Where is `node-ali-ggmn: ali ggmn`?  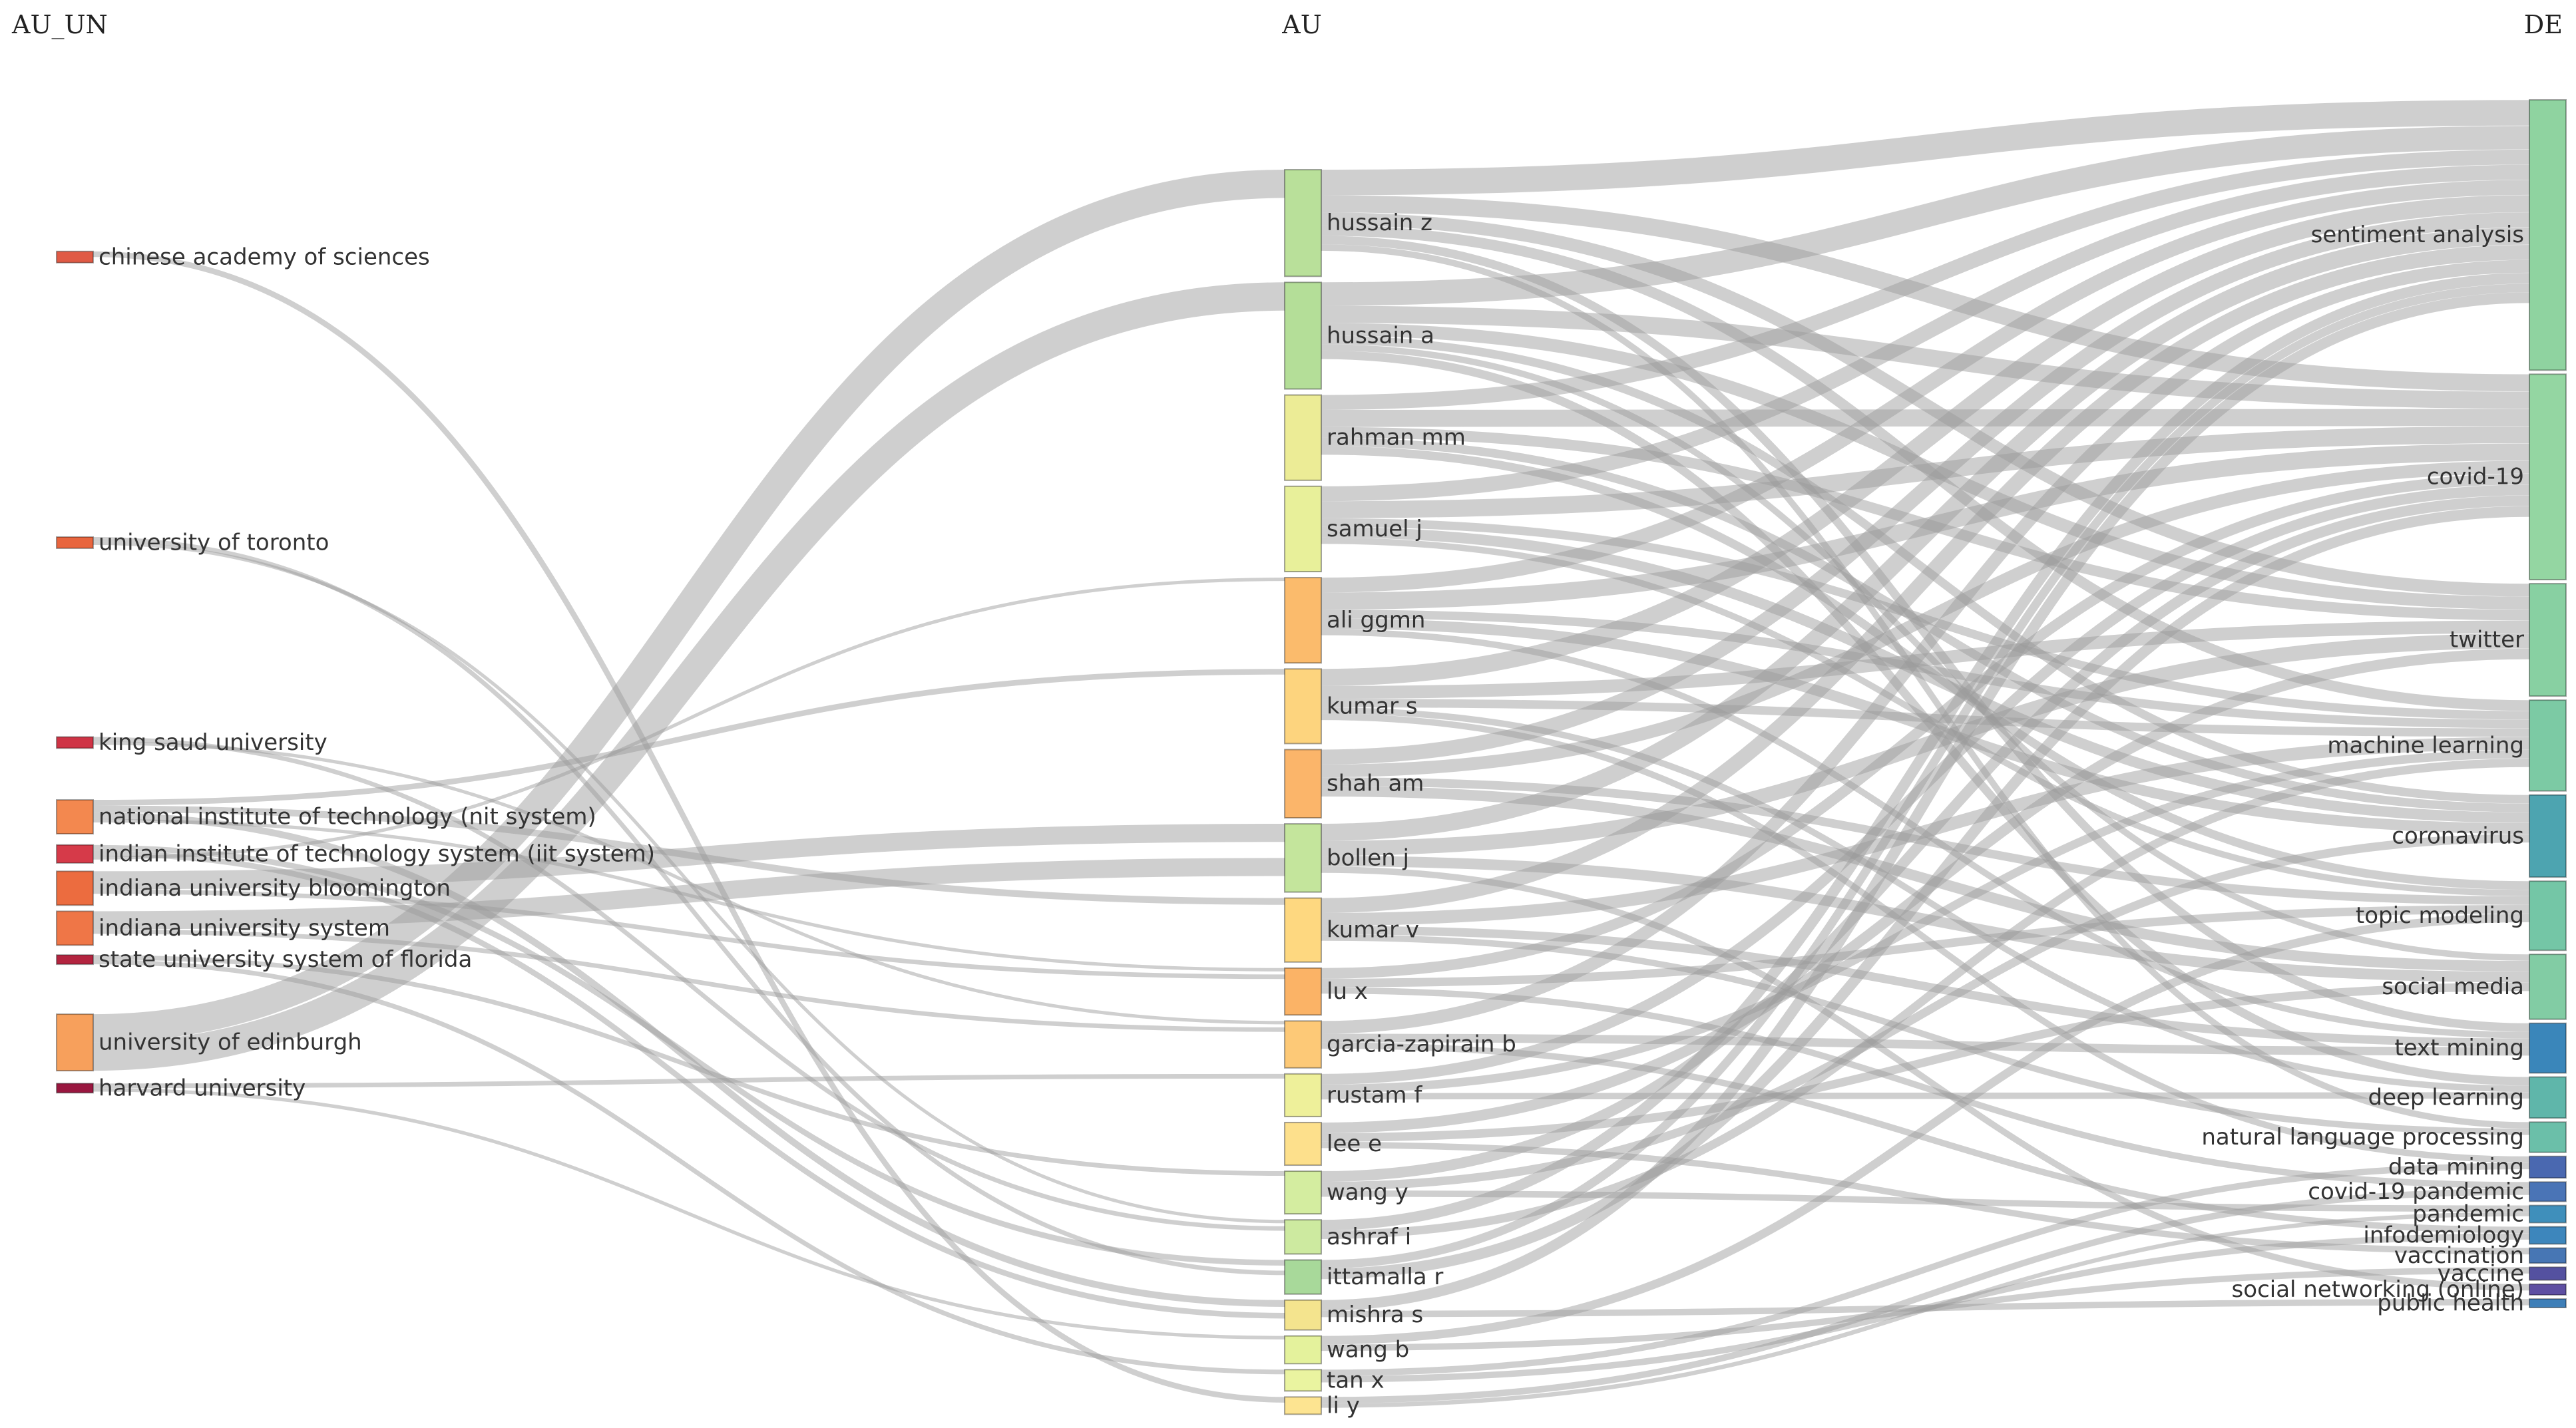
node-ali-ggmn: ali ggmn is located at coordinates (1354, 620).